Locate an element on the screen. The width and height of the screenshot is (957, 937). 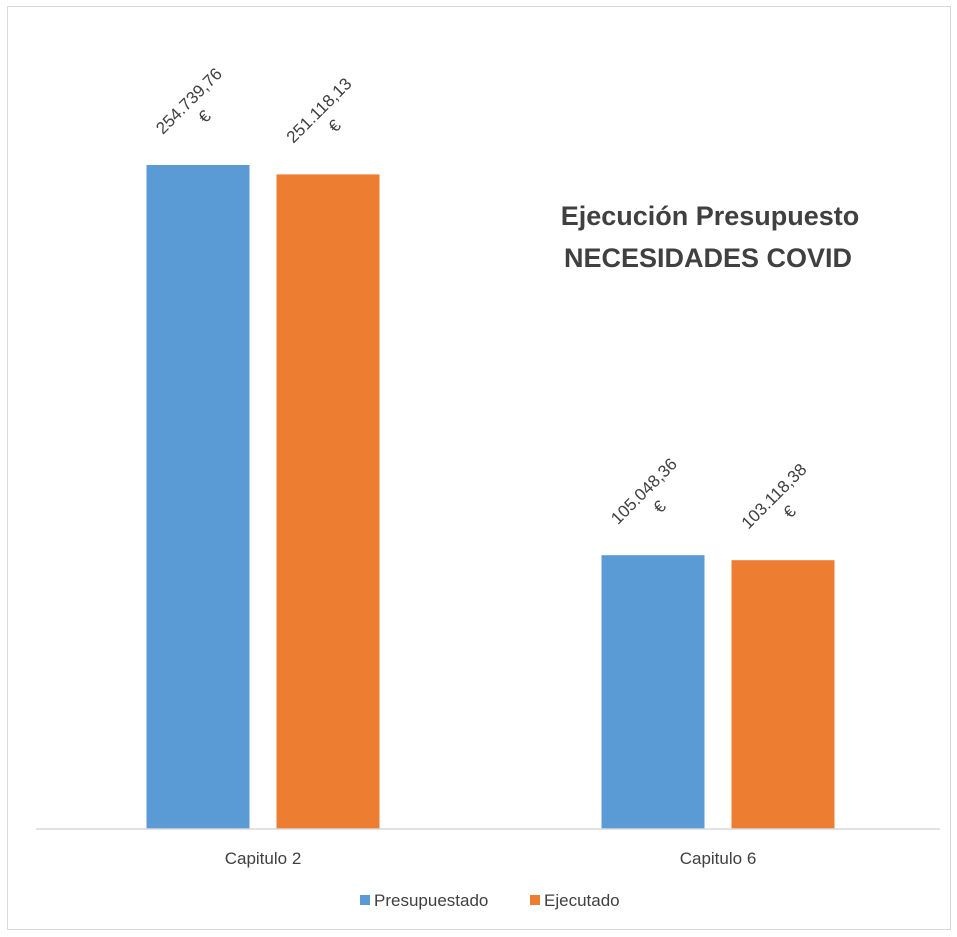
data-label-value: 251.118,13 is located at coordinates (319, 110).